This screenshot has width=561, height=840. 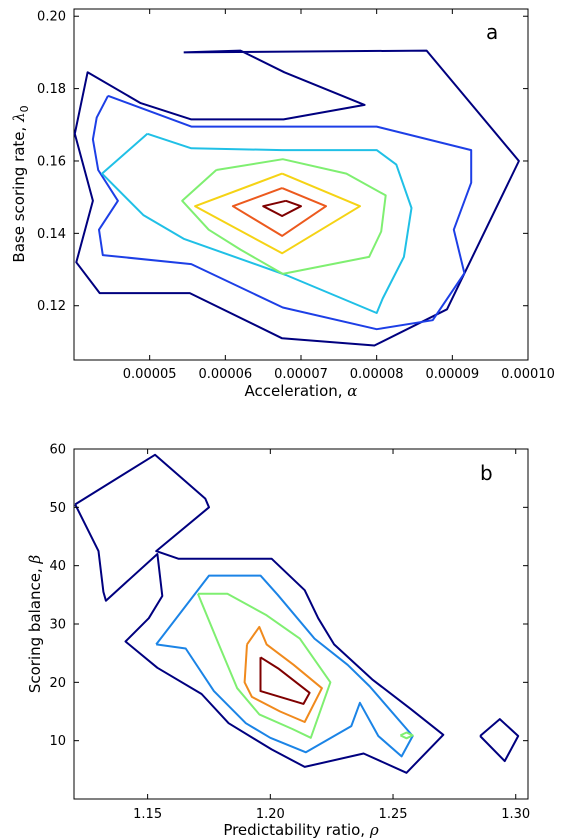 What do you see at coordinates (270, 814) in the screenshot?
I see `panel-b-x-tick-label: 1.20` at bounding box center [270, 814].